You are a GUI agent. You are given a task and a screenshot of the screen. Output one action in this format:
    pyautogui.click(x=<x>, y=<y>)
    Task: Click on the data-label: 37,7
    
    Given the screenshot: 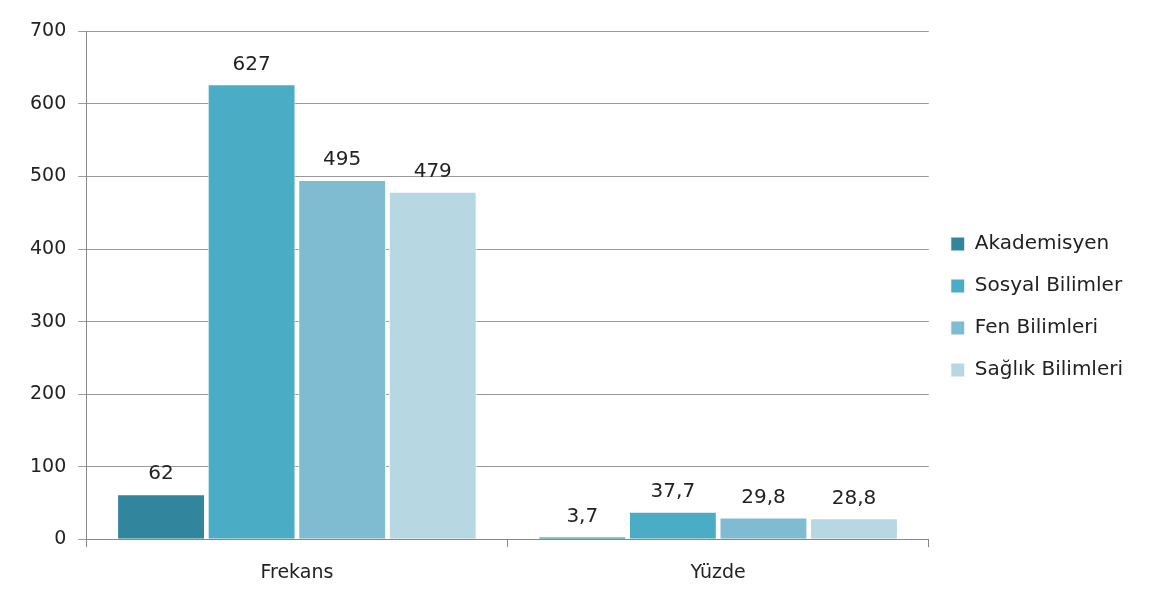 What is the action you would take?
    pyautogui.click(x=673, y=490)
    